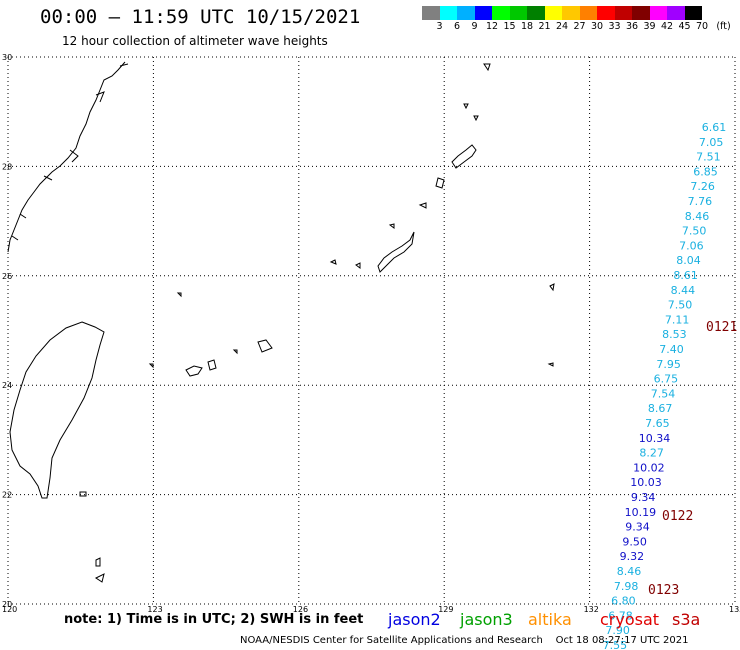  Describe the element at coordinates (7, 495) in the screenshot. I see `lat-label: 22` at that location.